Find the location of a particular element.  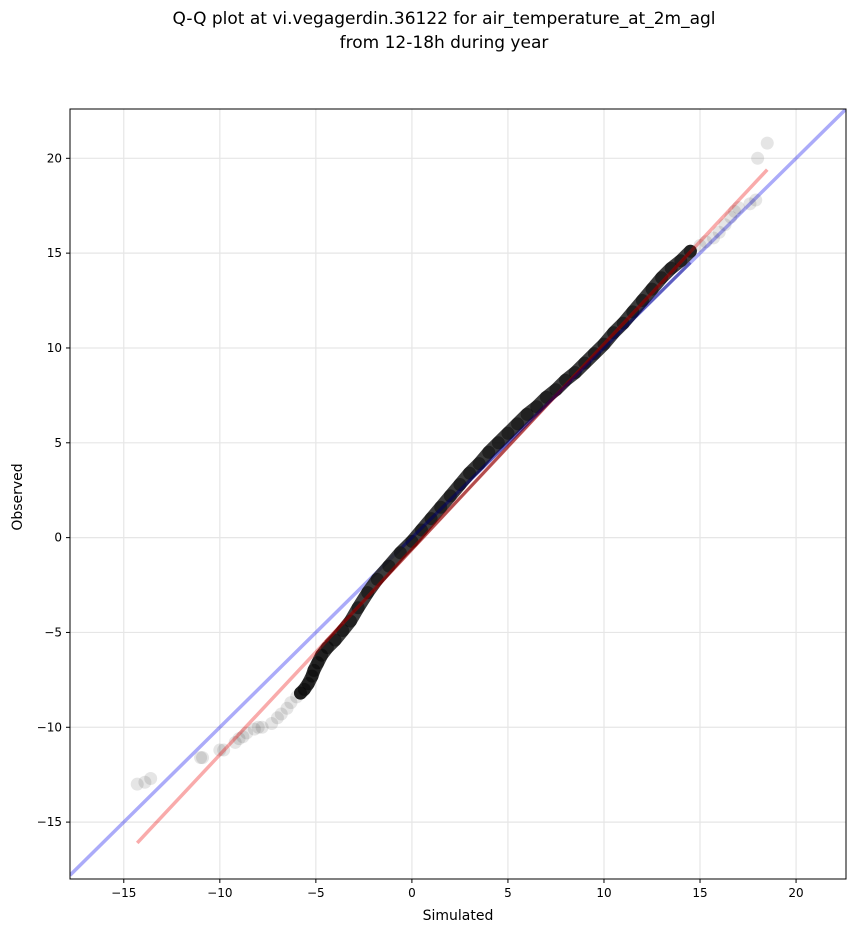

x-tick-label: −10 is located at coordinates (219, 893).